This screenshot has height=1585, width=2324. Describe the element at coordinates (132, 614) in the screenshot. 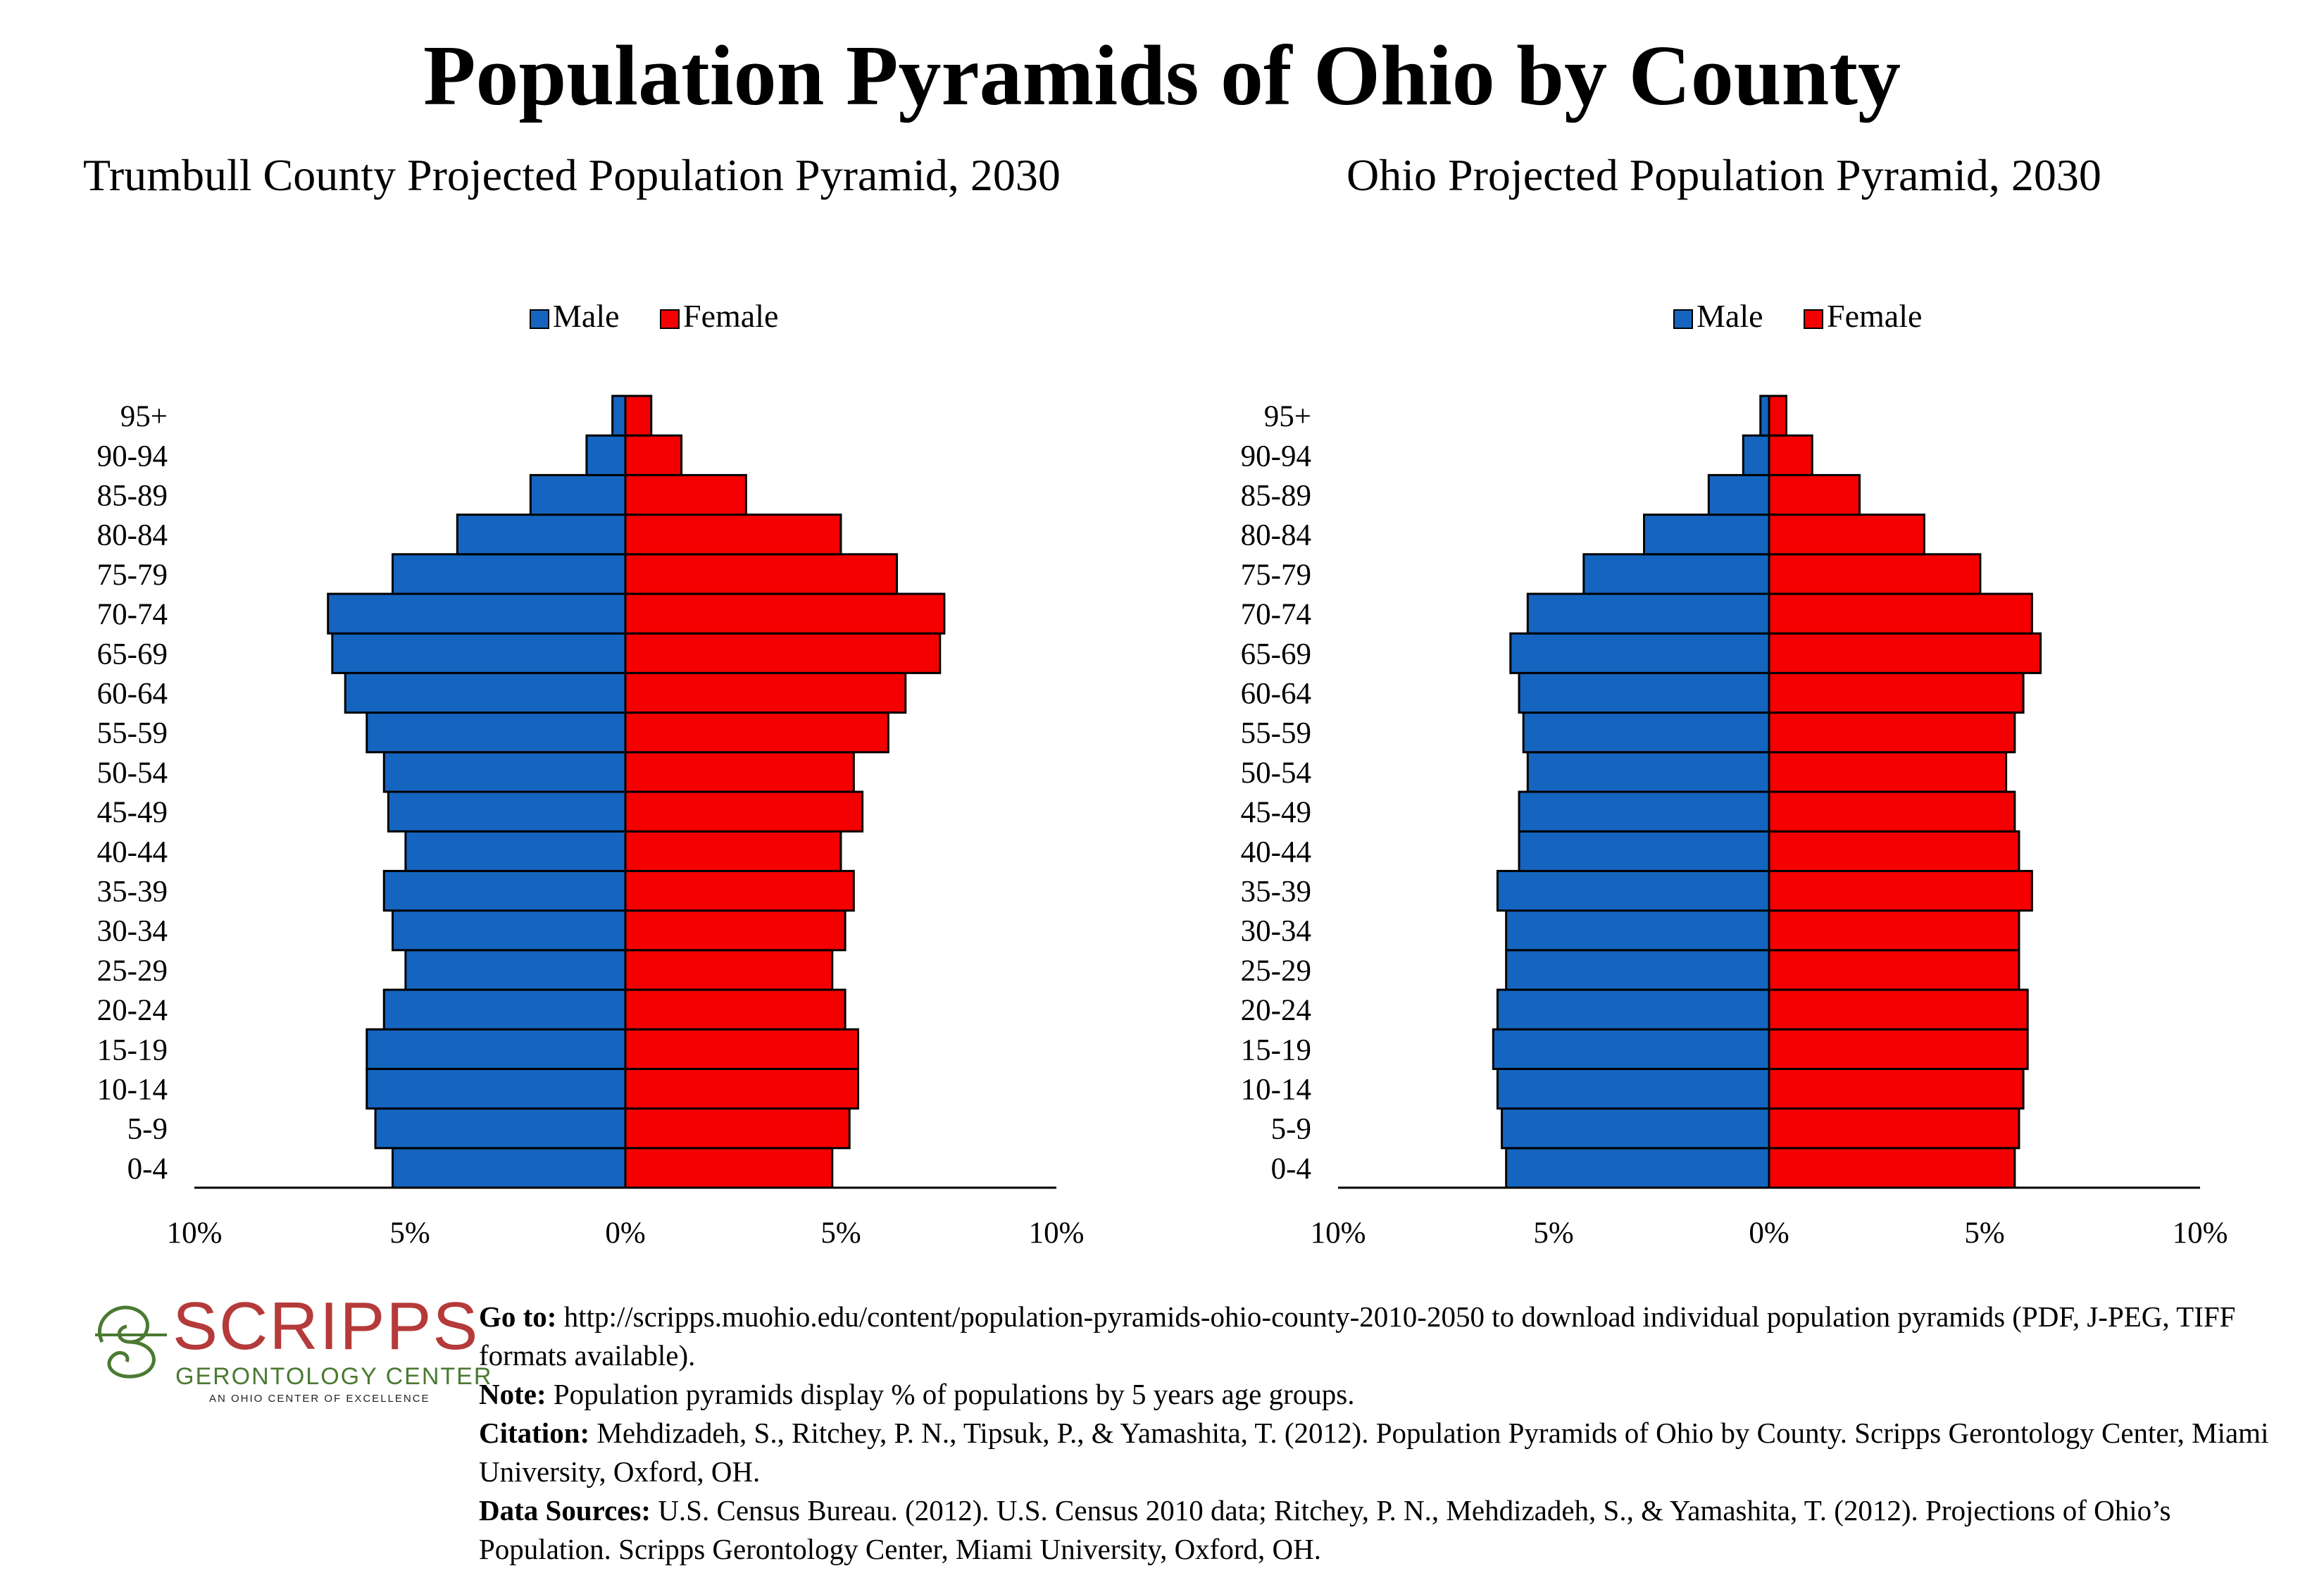

I see `trumbull-age-label: 70-74` at that location.